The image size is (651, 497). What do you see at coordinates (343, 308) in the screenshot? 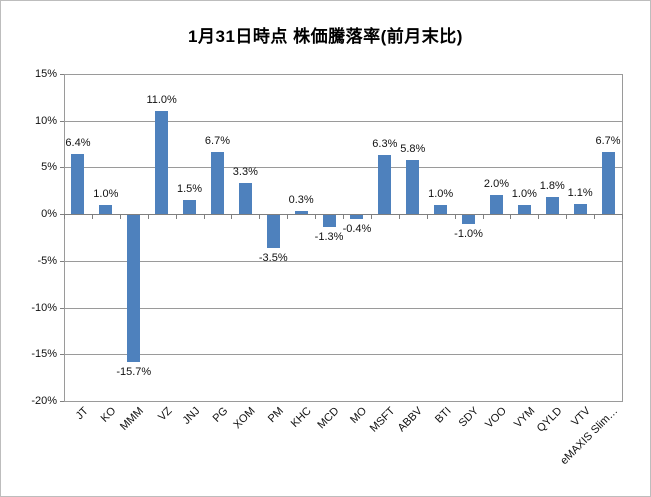
I see `gridline--10%` at bounding box center [343, 308].